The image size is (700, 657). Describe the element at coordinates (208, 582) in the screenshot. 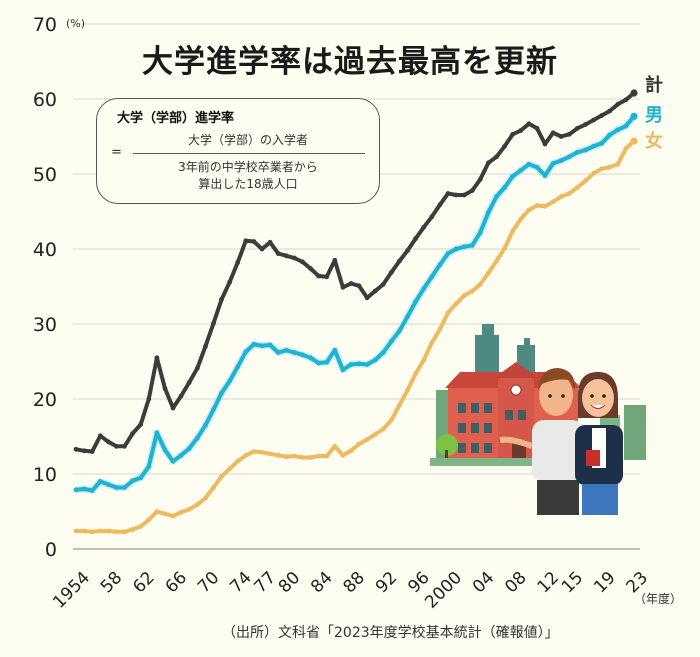

I see `x-tick-label: 70` at that location.